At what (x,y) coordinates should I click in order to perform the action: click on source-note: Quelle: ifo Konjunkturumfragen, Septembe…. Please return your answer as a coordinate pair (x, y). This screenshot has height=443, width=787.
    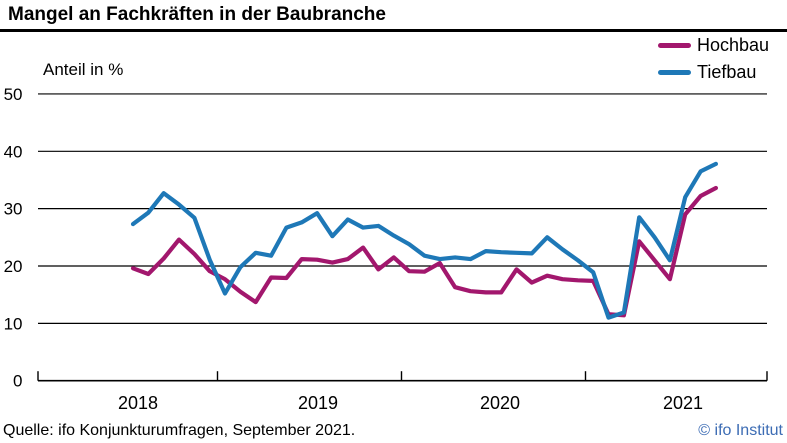
    Looking at the image, I should click on (179, 430).